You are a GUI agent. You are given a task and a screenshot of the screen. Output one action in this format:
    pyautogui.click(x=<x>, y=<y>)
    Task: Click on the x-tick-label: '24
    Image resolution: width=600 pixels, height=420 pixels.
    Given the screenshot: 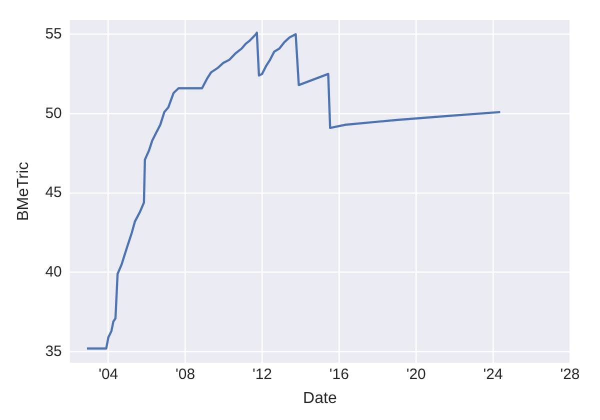 What is the action you would take?
    pyautogui.click(x=493, y=374)
    